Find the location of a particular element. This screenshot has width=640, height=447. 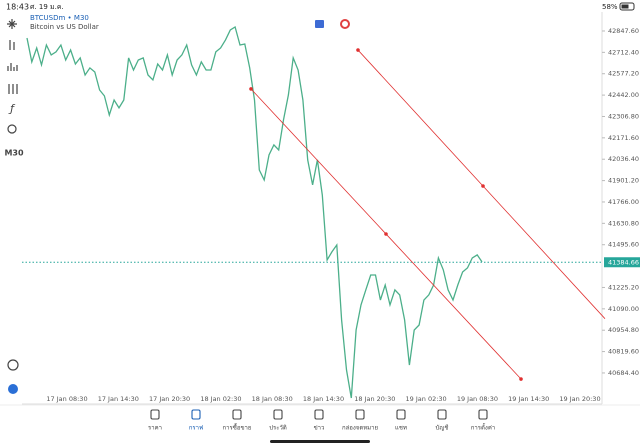

chart-type-tool is located at coordinates (12, 45).